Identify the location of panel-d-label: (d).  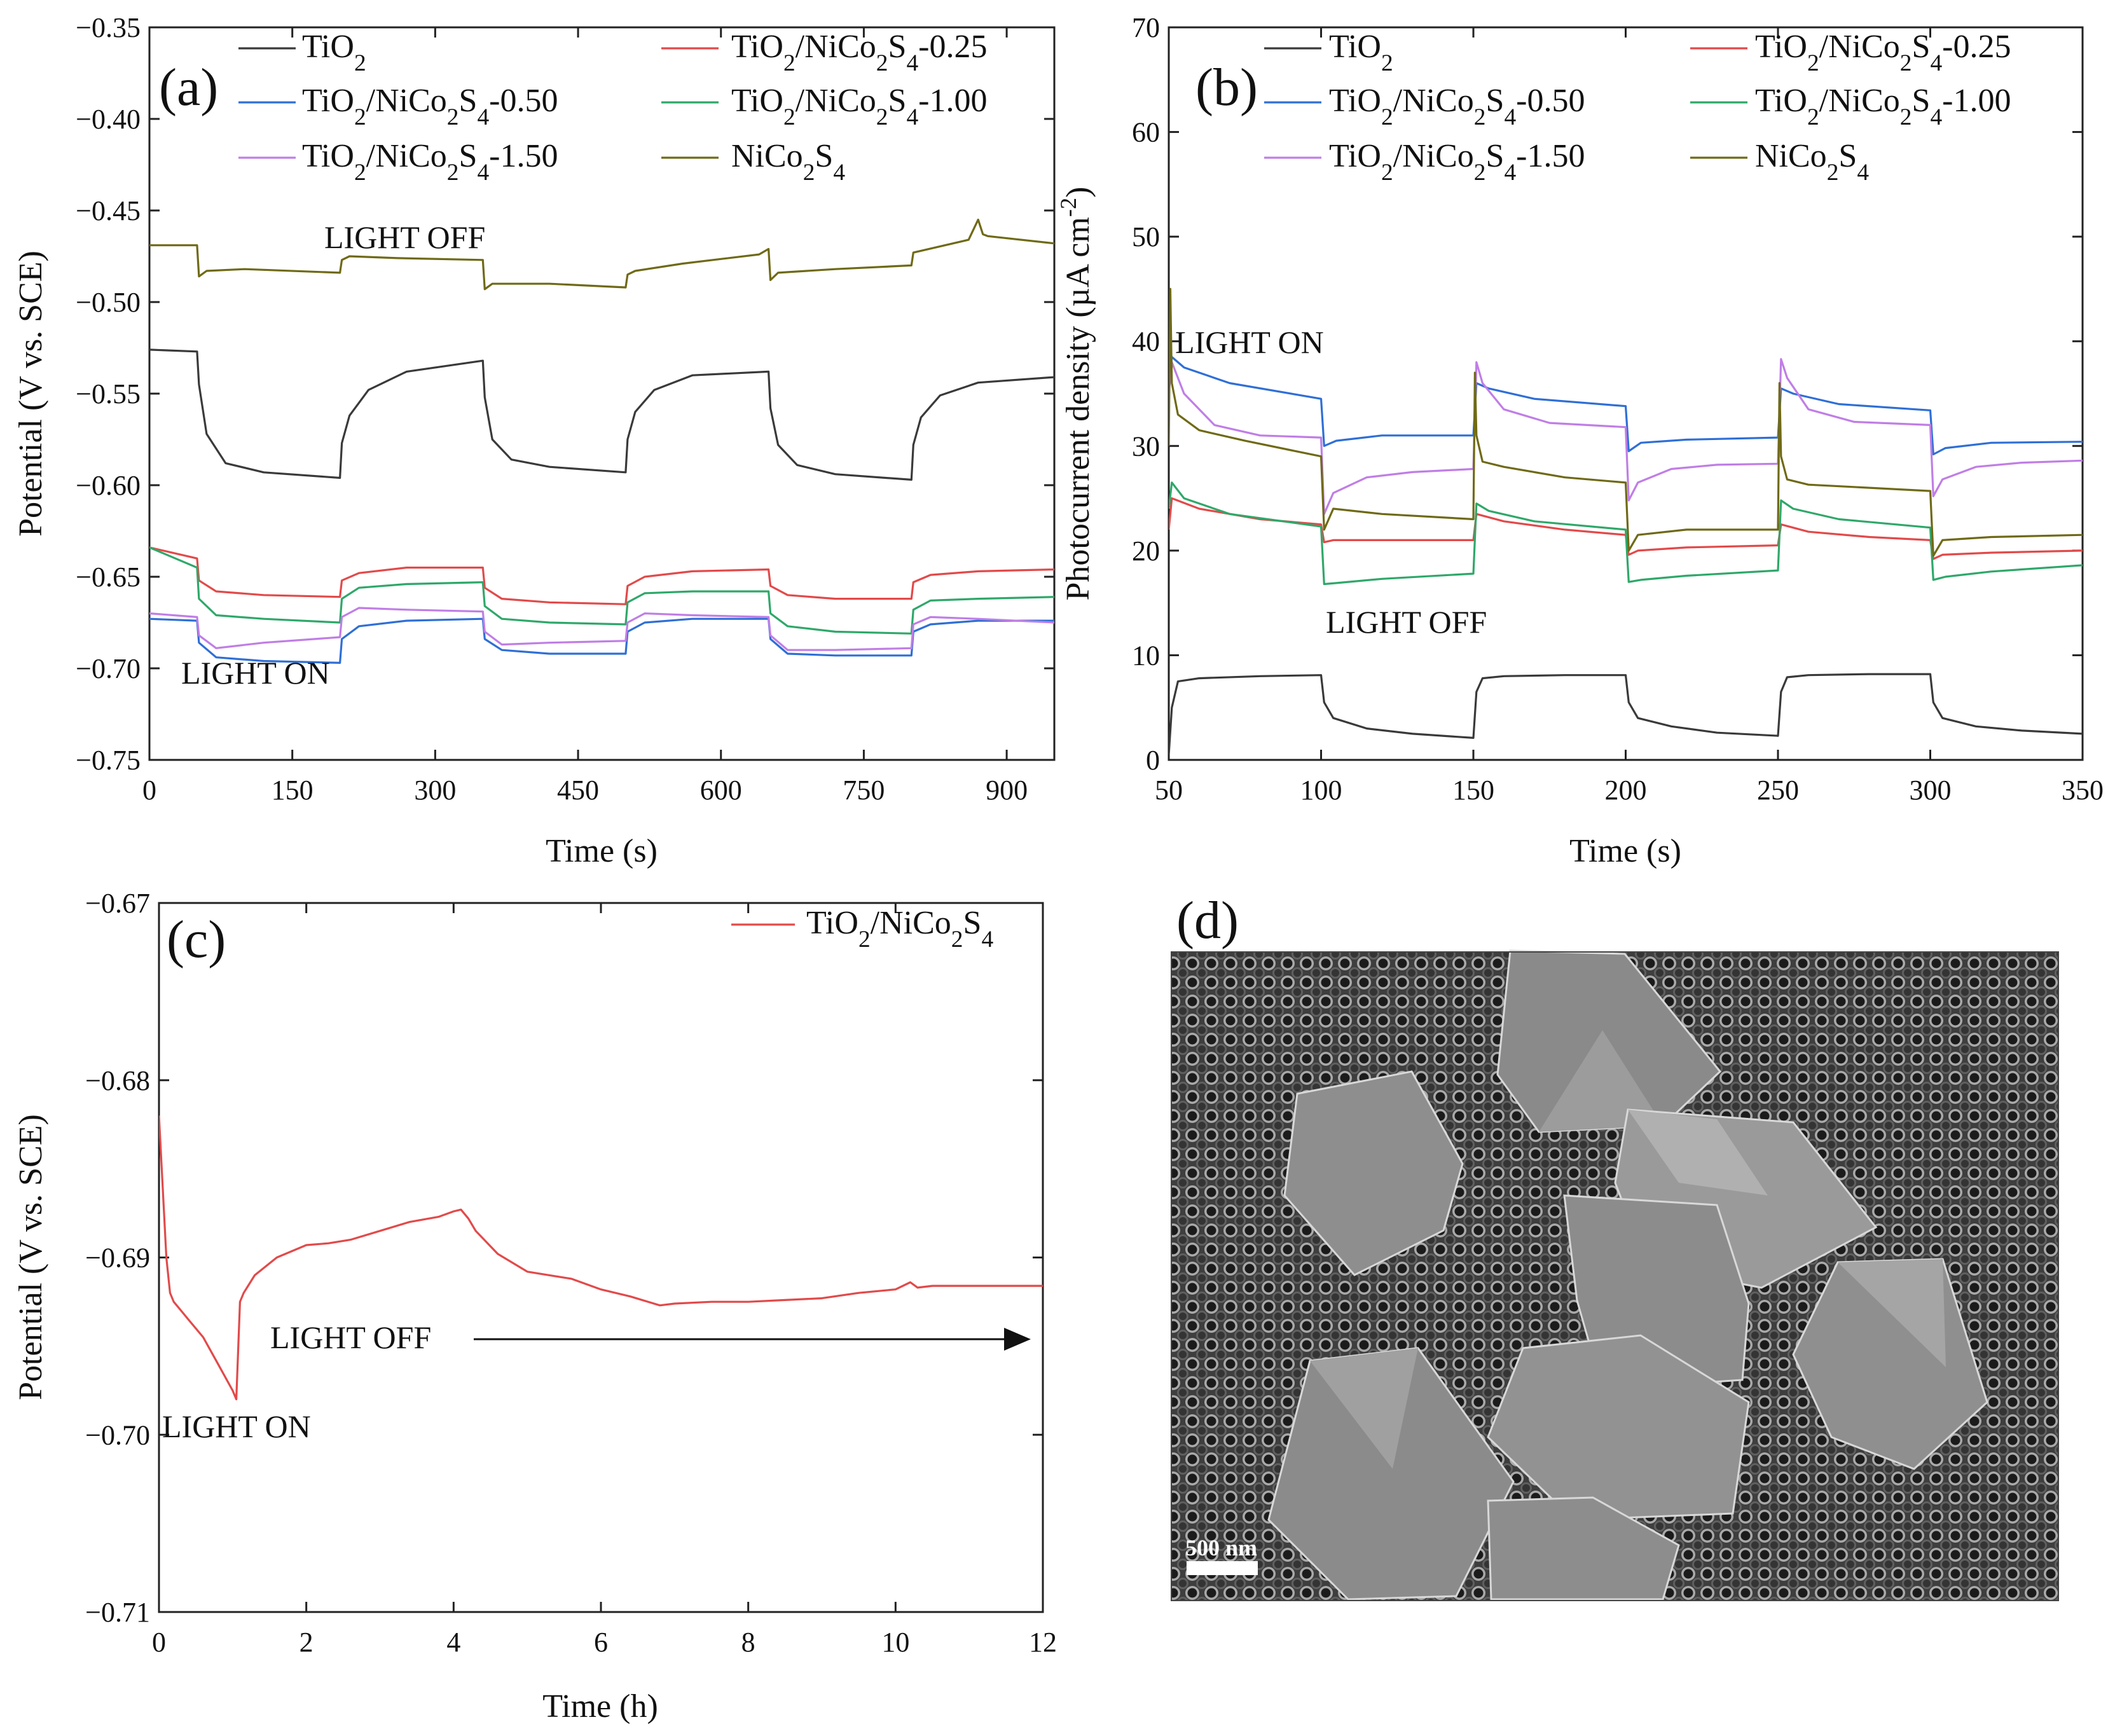
(1207, 920).